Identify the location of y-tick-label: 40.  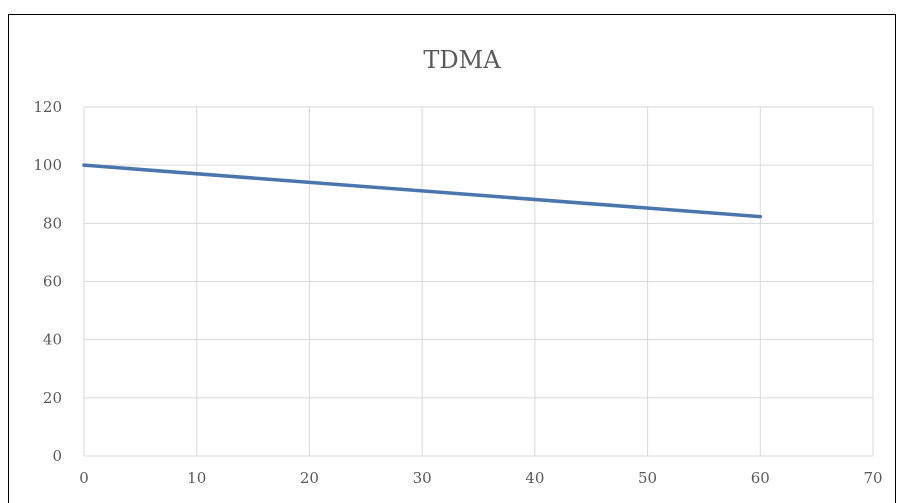
(52, 340).